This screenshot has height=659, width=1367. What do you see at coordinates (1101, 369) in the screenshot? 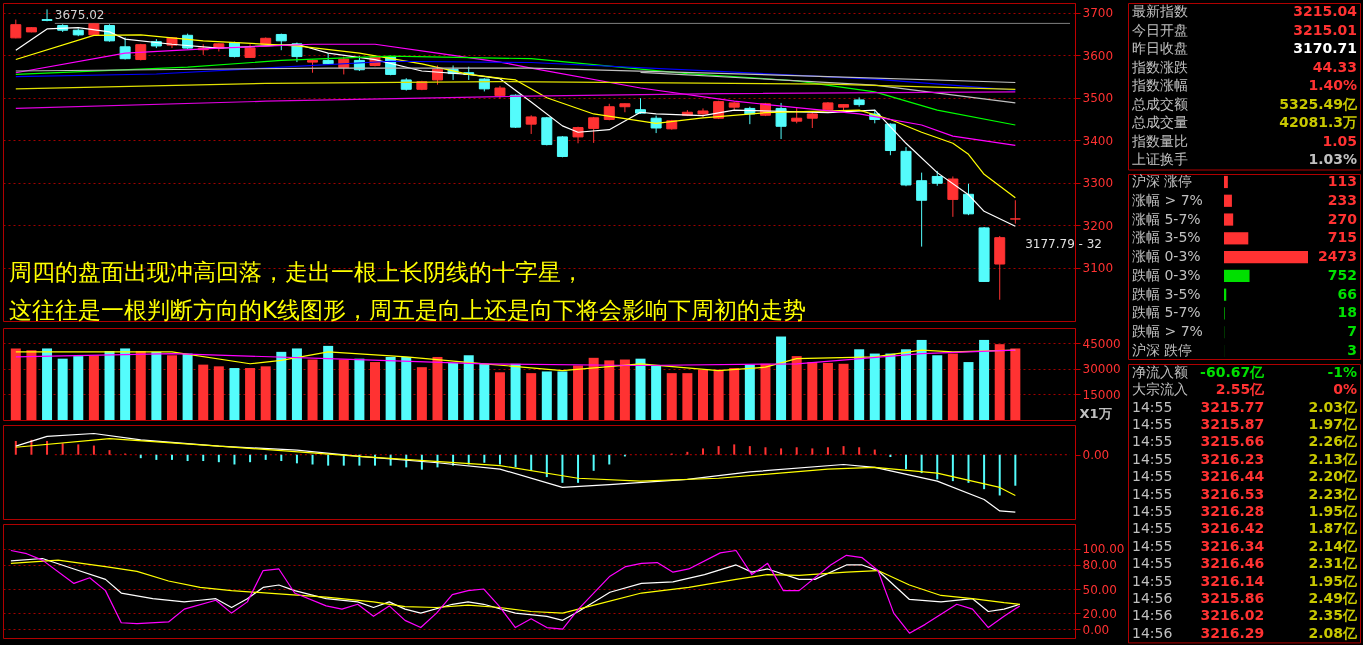
I see `y-tick-label: 30000` at bounding box center [1101, 369].